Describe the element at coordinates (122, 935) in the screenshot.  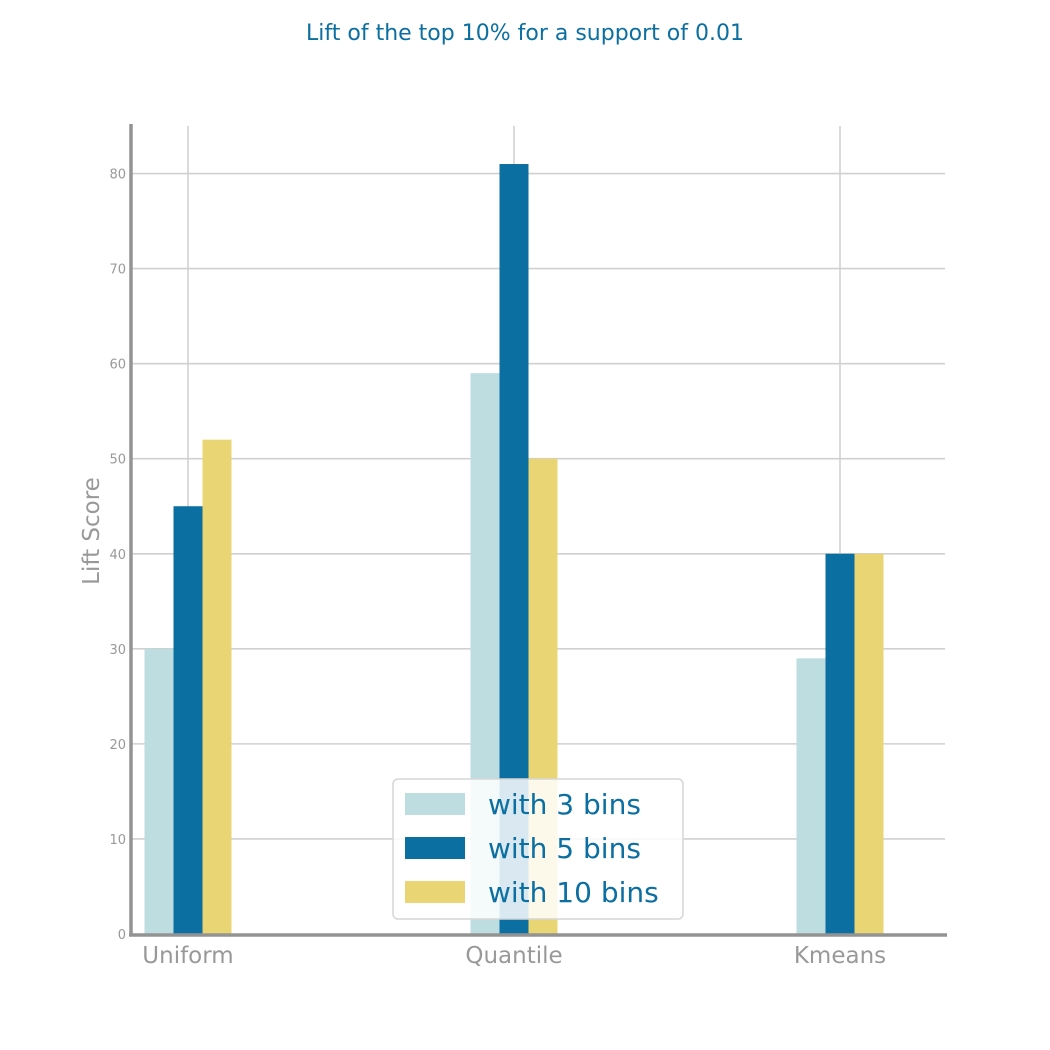
I see `y-tick-label: 0` at that location.